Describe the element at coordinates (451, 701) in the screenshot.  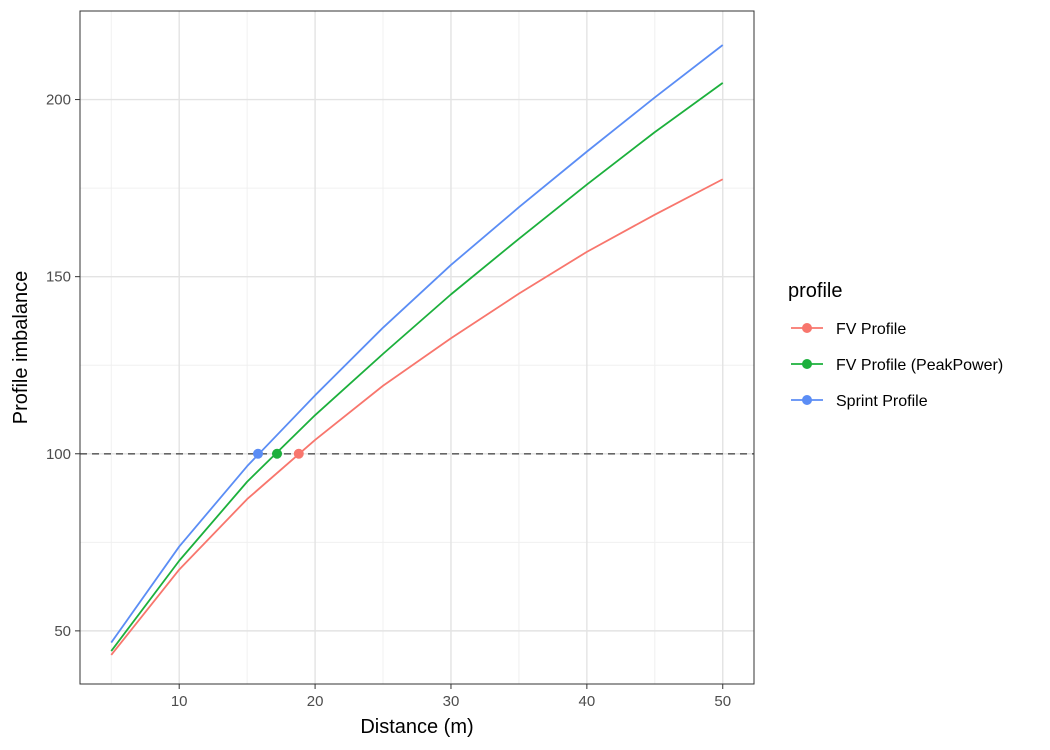
I see `x-tick-label: 30` at that location.